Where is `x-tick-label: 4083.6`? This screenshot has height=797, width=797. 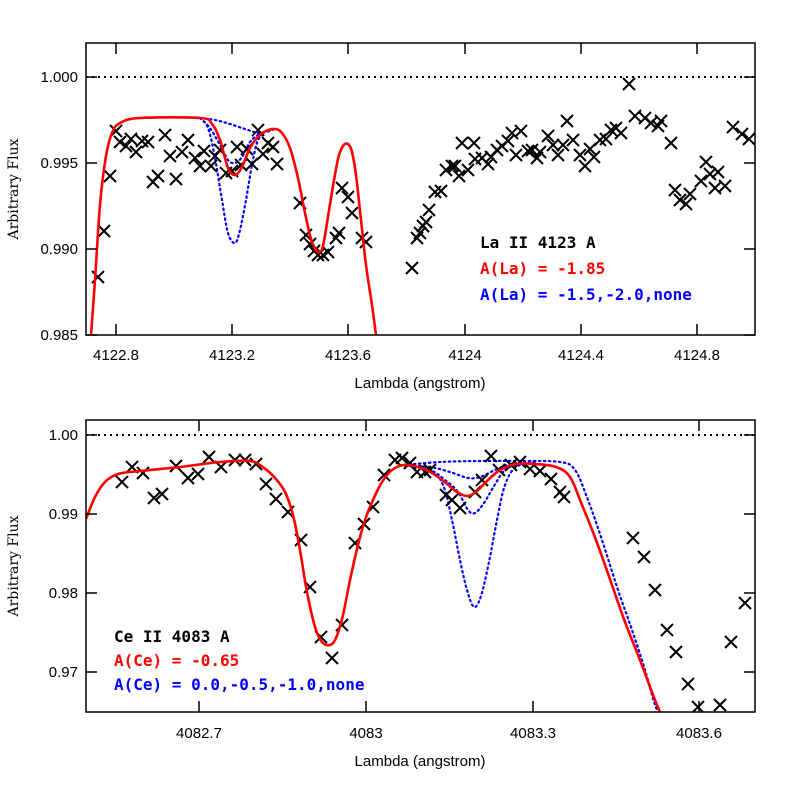 x-tick-label: 4083.6 is located at coordinates (699, 733).